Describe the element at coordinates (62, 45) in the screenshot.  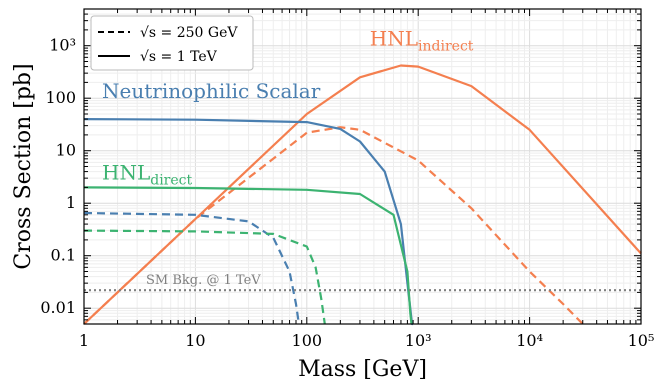
I see `y-tick-label: 10³` at that location.